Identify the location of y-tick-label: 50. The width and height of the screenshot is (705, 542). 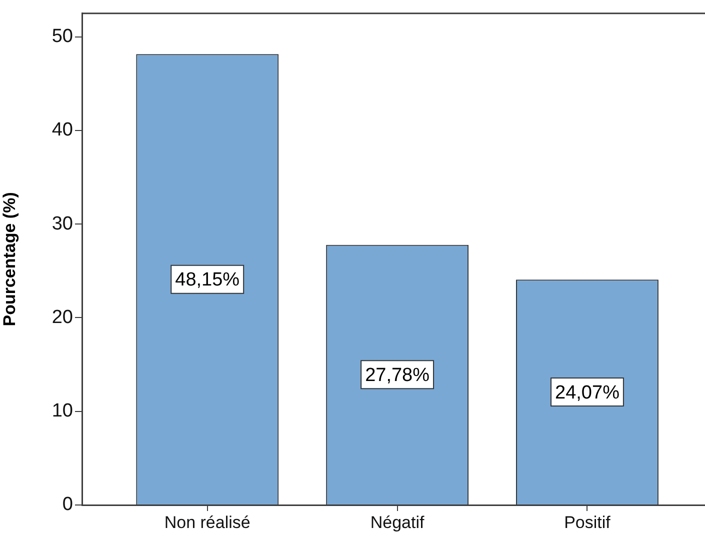
(62, 37).